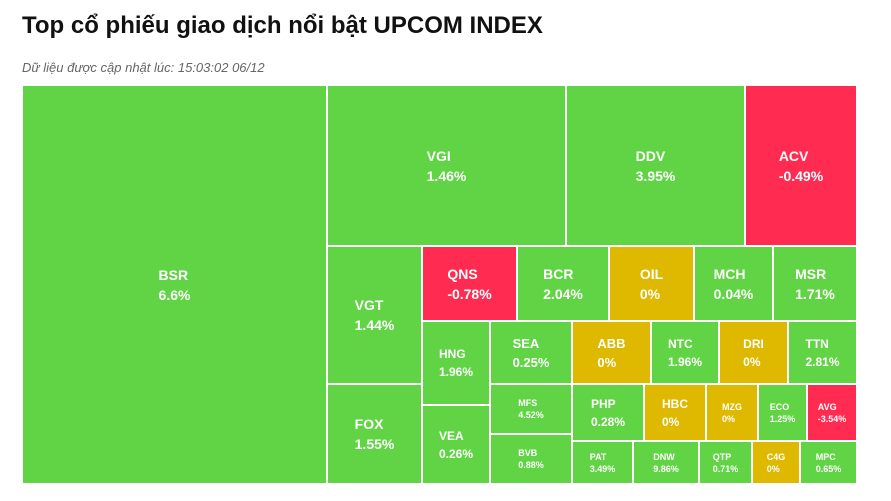 The width and height of the screenshot is (891, 501). What do you see at coordinates (374, 444) in the screenshot?
I see `change: 1.55%` at bounding box center [374, 444].